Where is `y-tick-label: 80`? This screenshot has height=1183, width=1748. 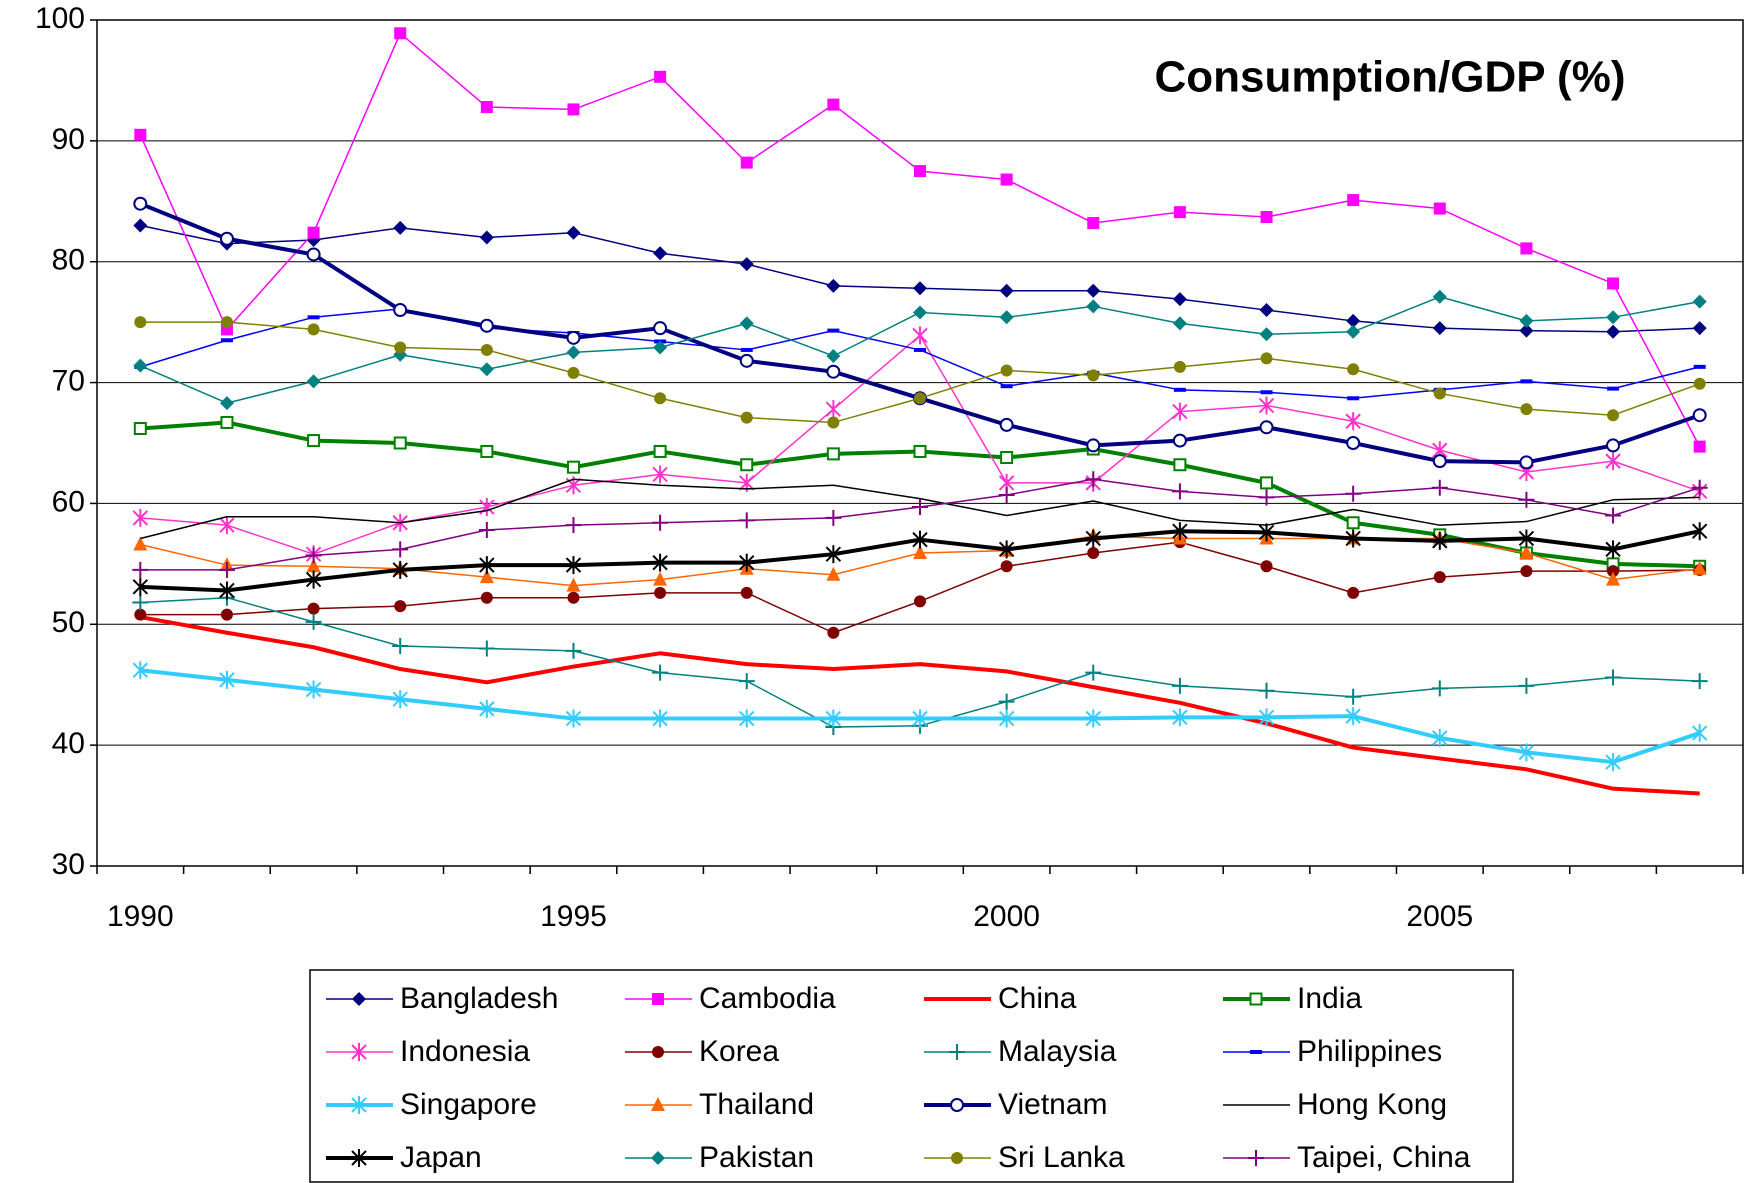 y-tick-label: 80 is located at coordinates (68, 260).